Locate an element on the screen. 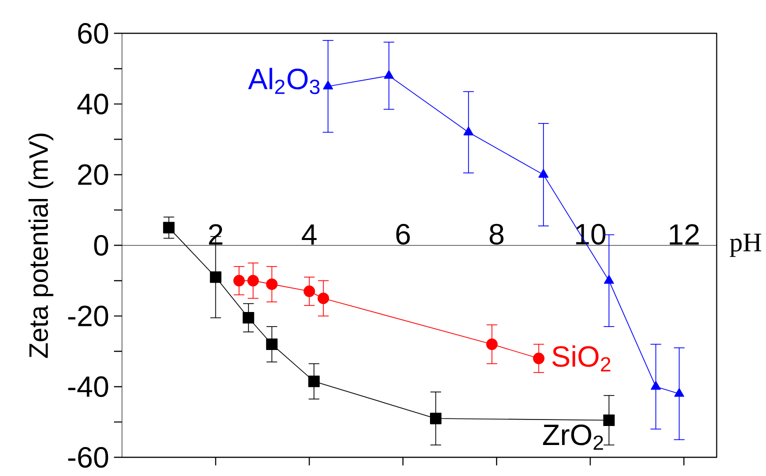  series-label: ZrO$_{2}$ is located at coordinates (573, 437).